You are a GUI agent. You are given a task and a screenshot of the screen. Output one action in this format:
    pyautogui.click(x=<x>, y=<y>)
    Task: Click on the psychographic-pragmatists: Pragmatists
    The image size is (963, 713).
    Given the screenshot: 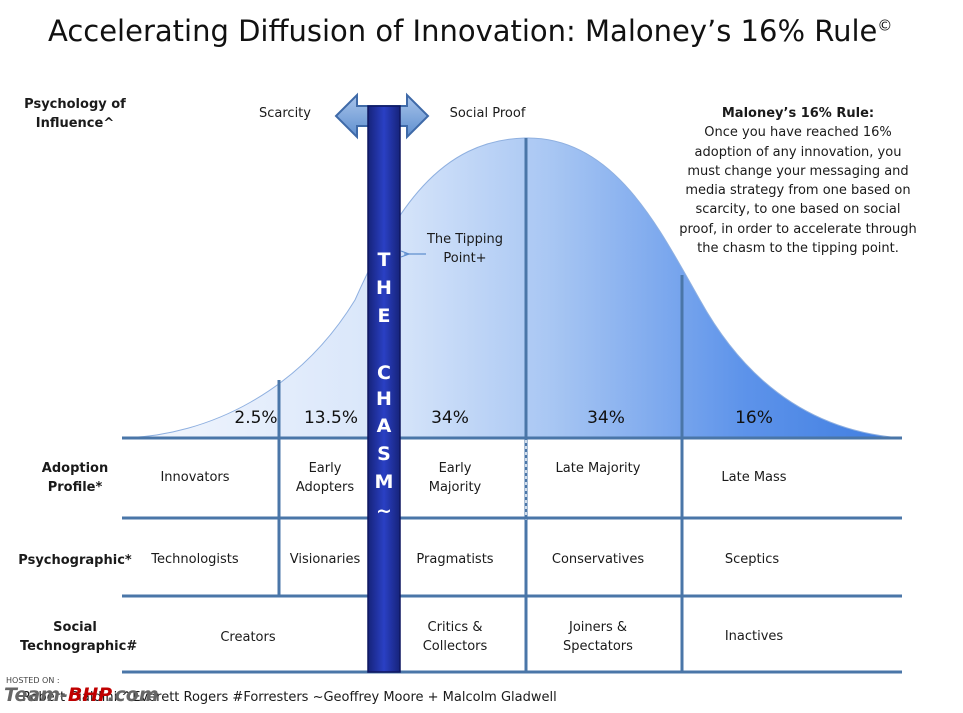 What is the action you would take?
    pyautogui.click(x=455, y=559)
    